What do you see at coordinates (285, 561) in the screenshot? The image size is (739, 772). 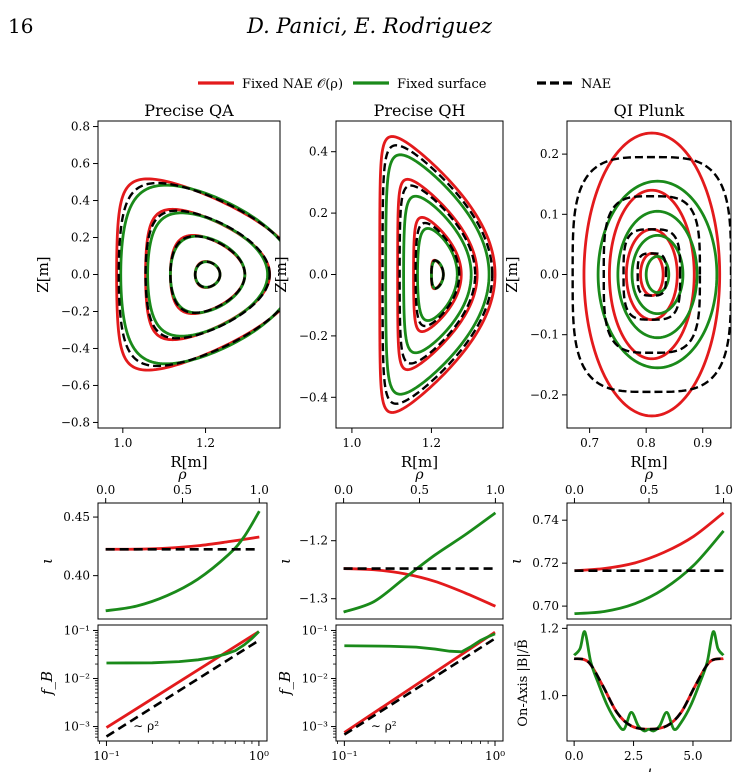 I see `y-axis-label: ι` at bounding box center [285, 561].